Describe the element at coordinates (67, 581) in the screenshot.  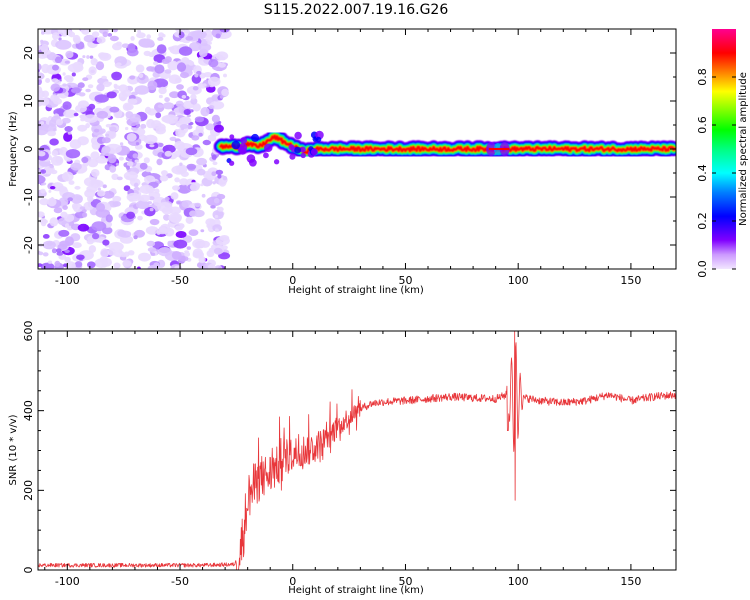
I see `snr-x-tick-label: -100` at that location.